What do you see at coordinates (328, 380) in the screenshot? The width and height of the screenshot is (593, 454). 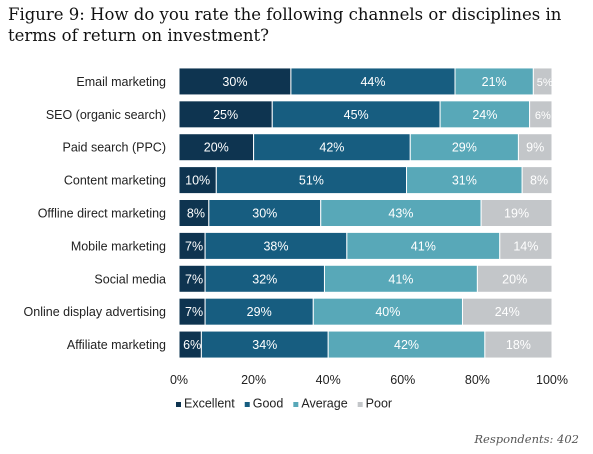 I see `x-tick-label: 40%` at bounding box center [328, 380].